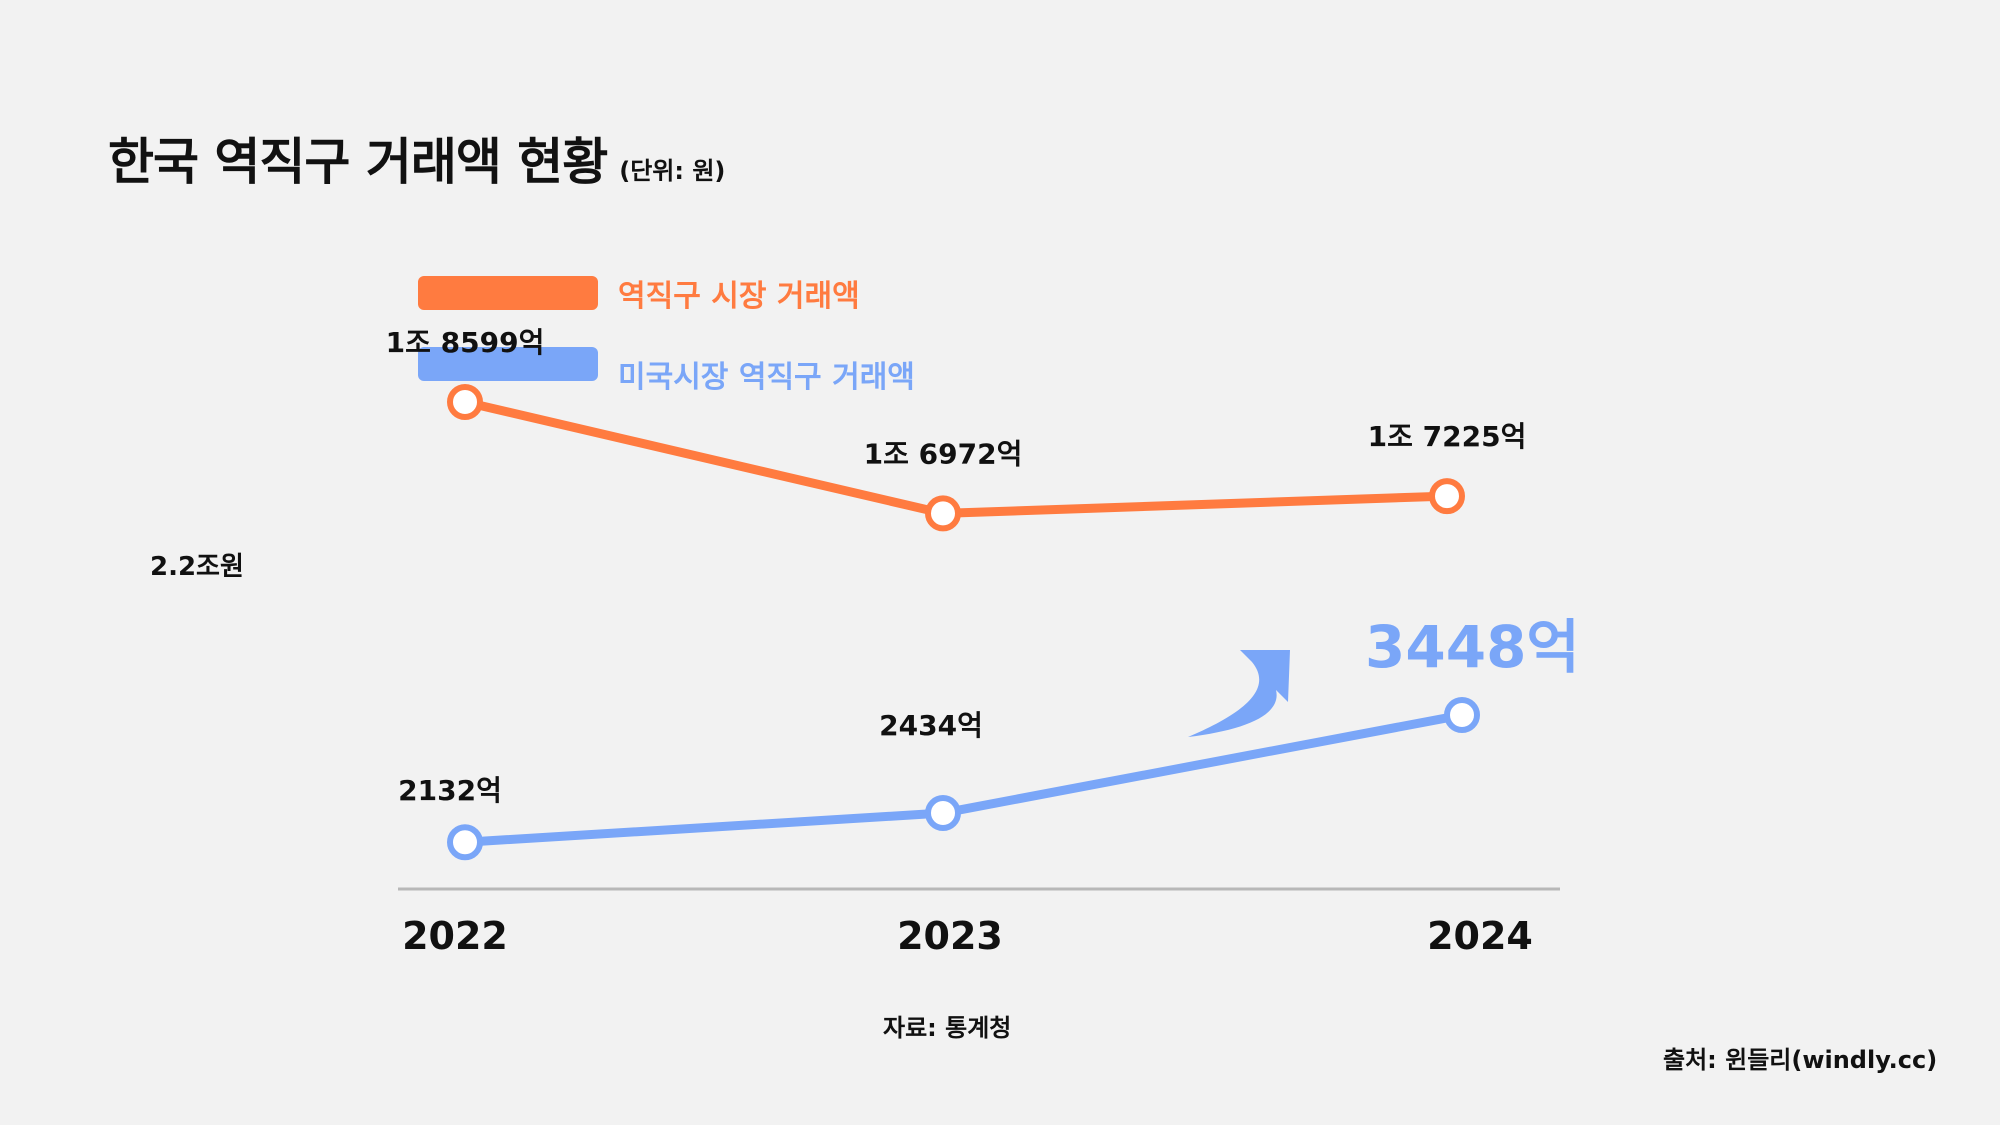 The height and width of the screenshot is (1125, 2000). Describe the element at coordinates (950, 936) in the screenshot. I see `x-tick-label-2023: 2023` at that location.